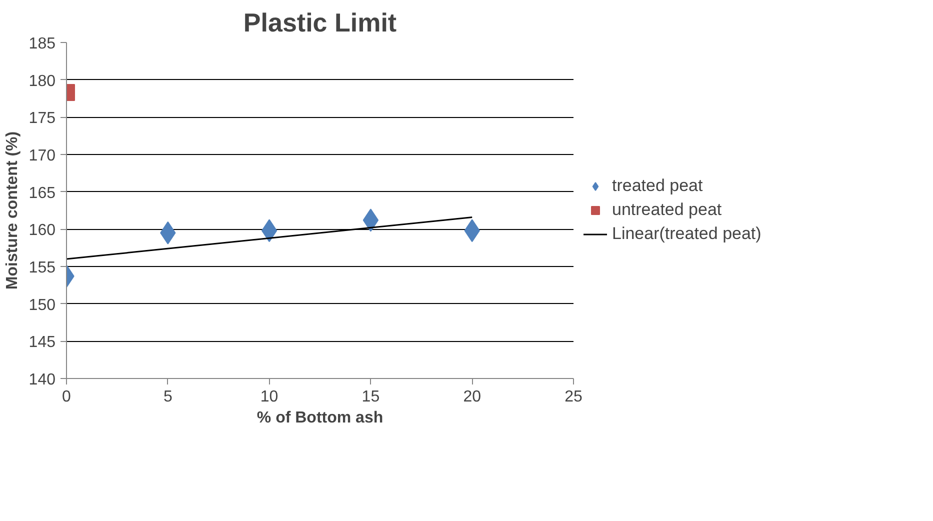 The image size is (933, 521). What do you see at coordinates (42, 44) in the screenshot?
I see `y-tick-label: 185` at bounding box center [42, 44].